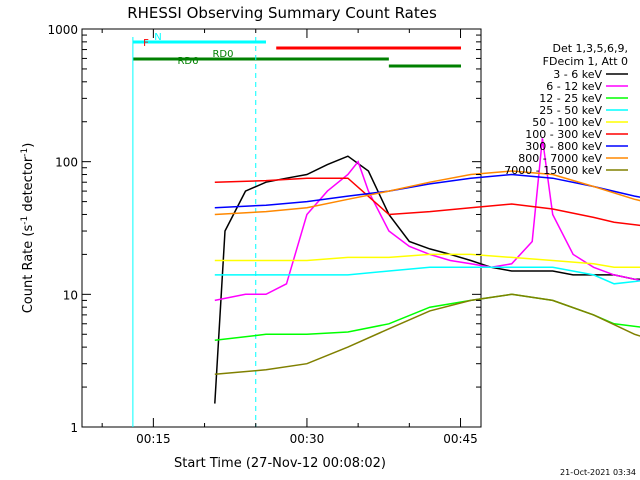 This screenshot has height=480, width=640. What do you see at coordinates (570, 110) in the screenshot?
I see `legend-label-3: 25 - 50 keV` at bounding box center [570, 110].